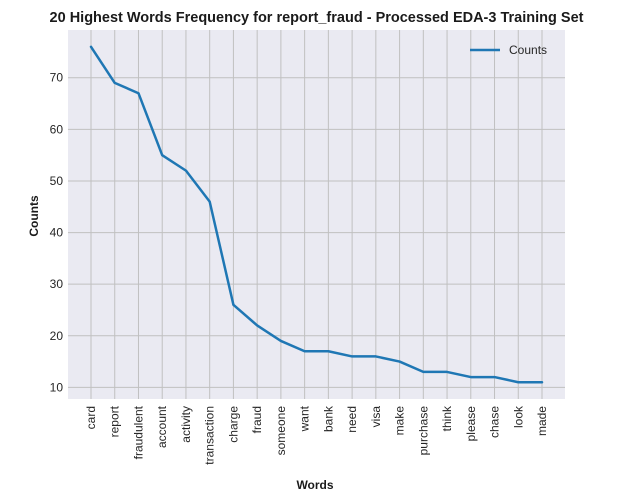 The width and height of the screenshot is (633, 502). Describe the element at coordinates (376, 417) in the screenshot. I see `x-tick-label-visa: visa` at that location.